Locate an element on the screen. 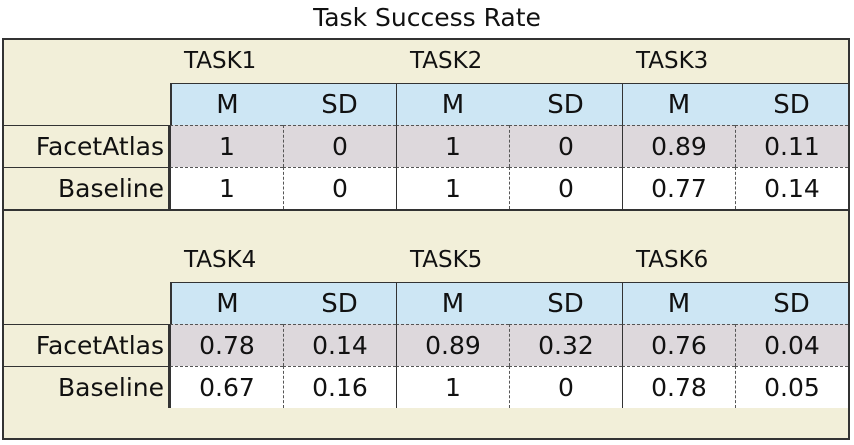 This screenshot has width=854, height=445. task-label: TASK4 is located at coordinates (220, 260).